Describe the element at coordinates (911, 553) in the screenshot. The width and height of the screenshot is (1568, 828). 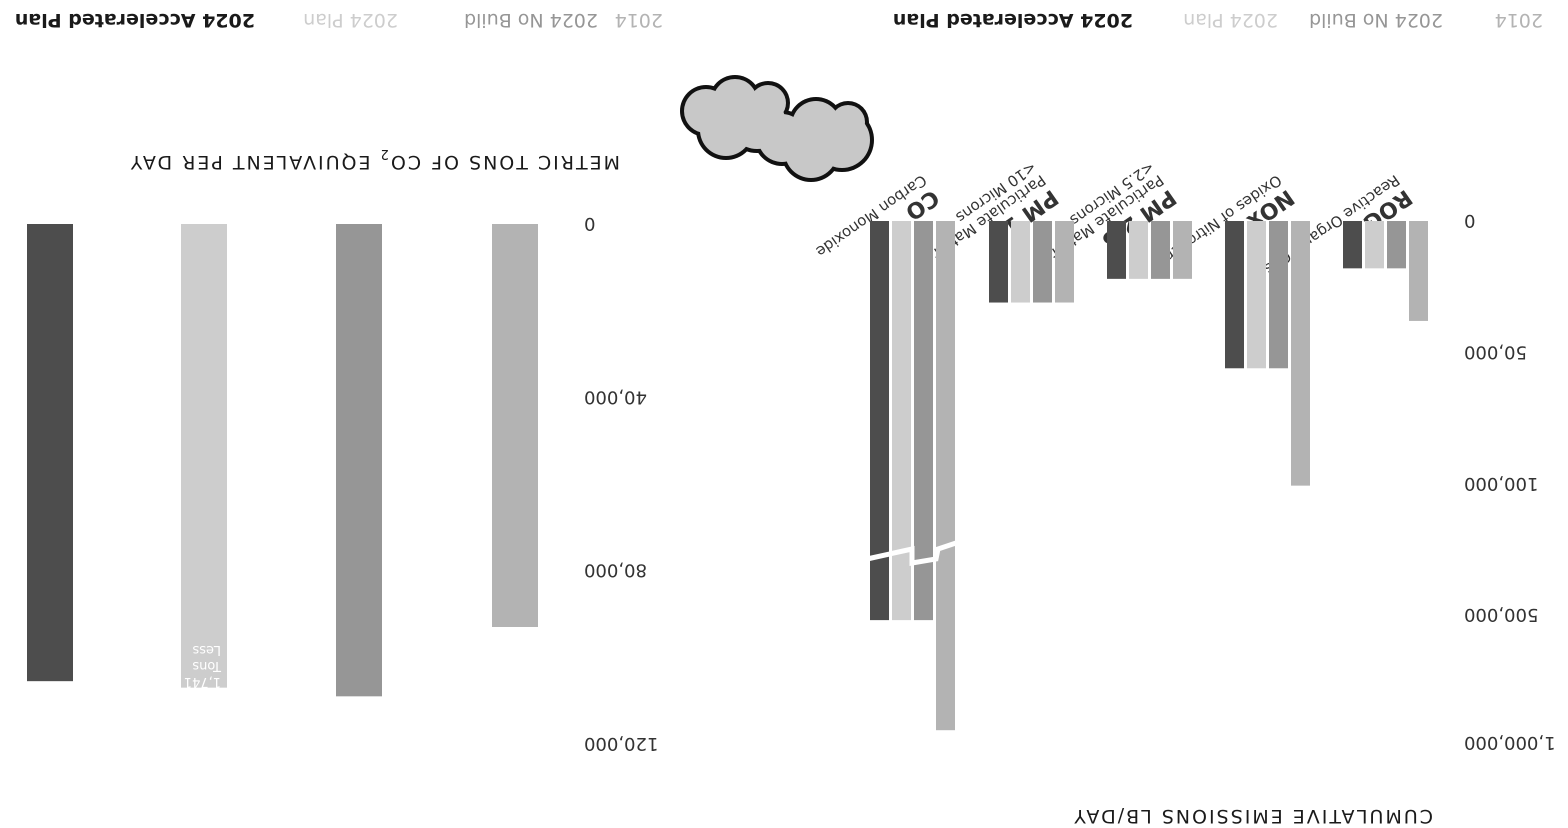
I see `axis-break-mark` at that location.